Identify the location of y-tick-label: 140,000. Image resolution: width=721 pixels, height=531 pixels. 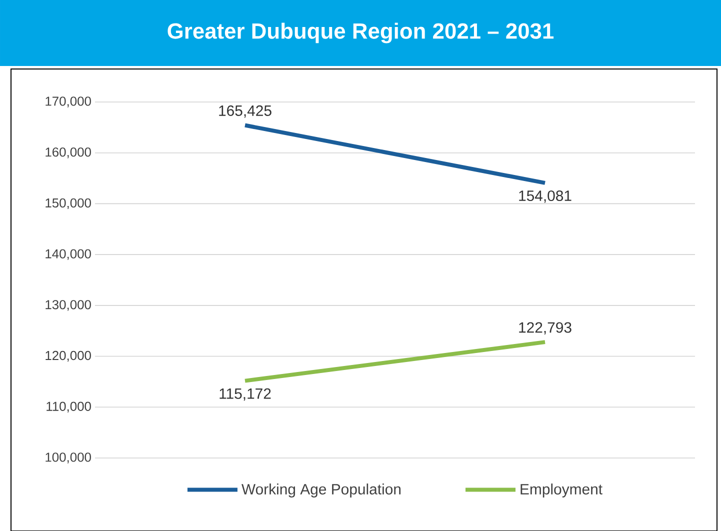
(68, 254).